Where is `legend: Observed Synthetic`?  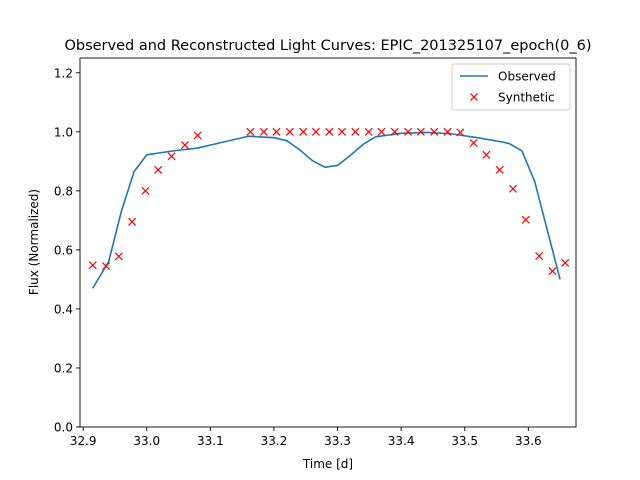 legend: Observed Synthetic is located at coordinates (511, 87).